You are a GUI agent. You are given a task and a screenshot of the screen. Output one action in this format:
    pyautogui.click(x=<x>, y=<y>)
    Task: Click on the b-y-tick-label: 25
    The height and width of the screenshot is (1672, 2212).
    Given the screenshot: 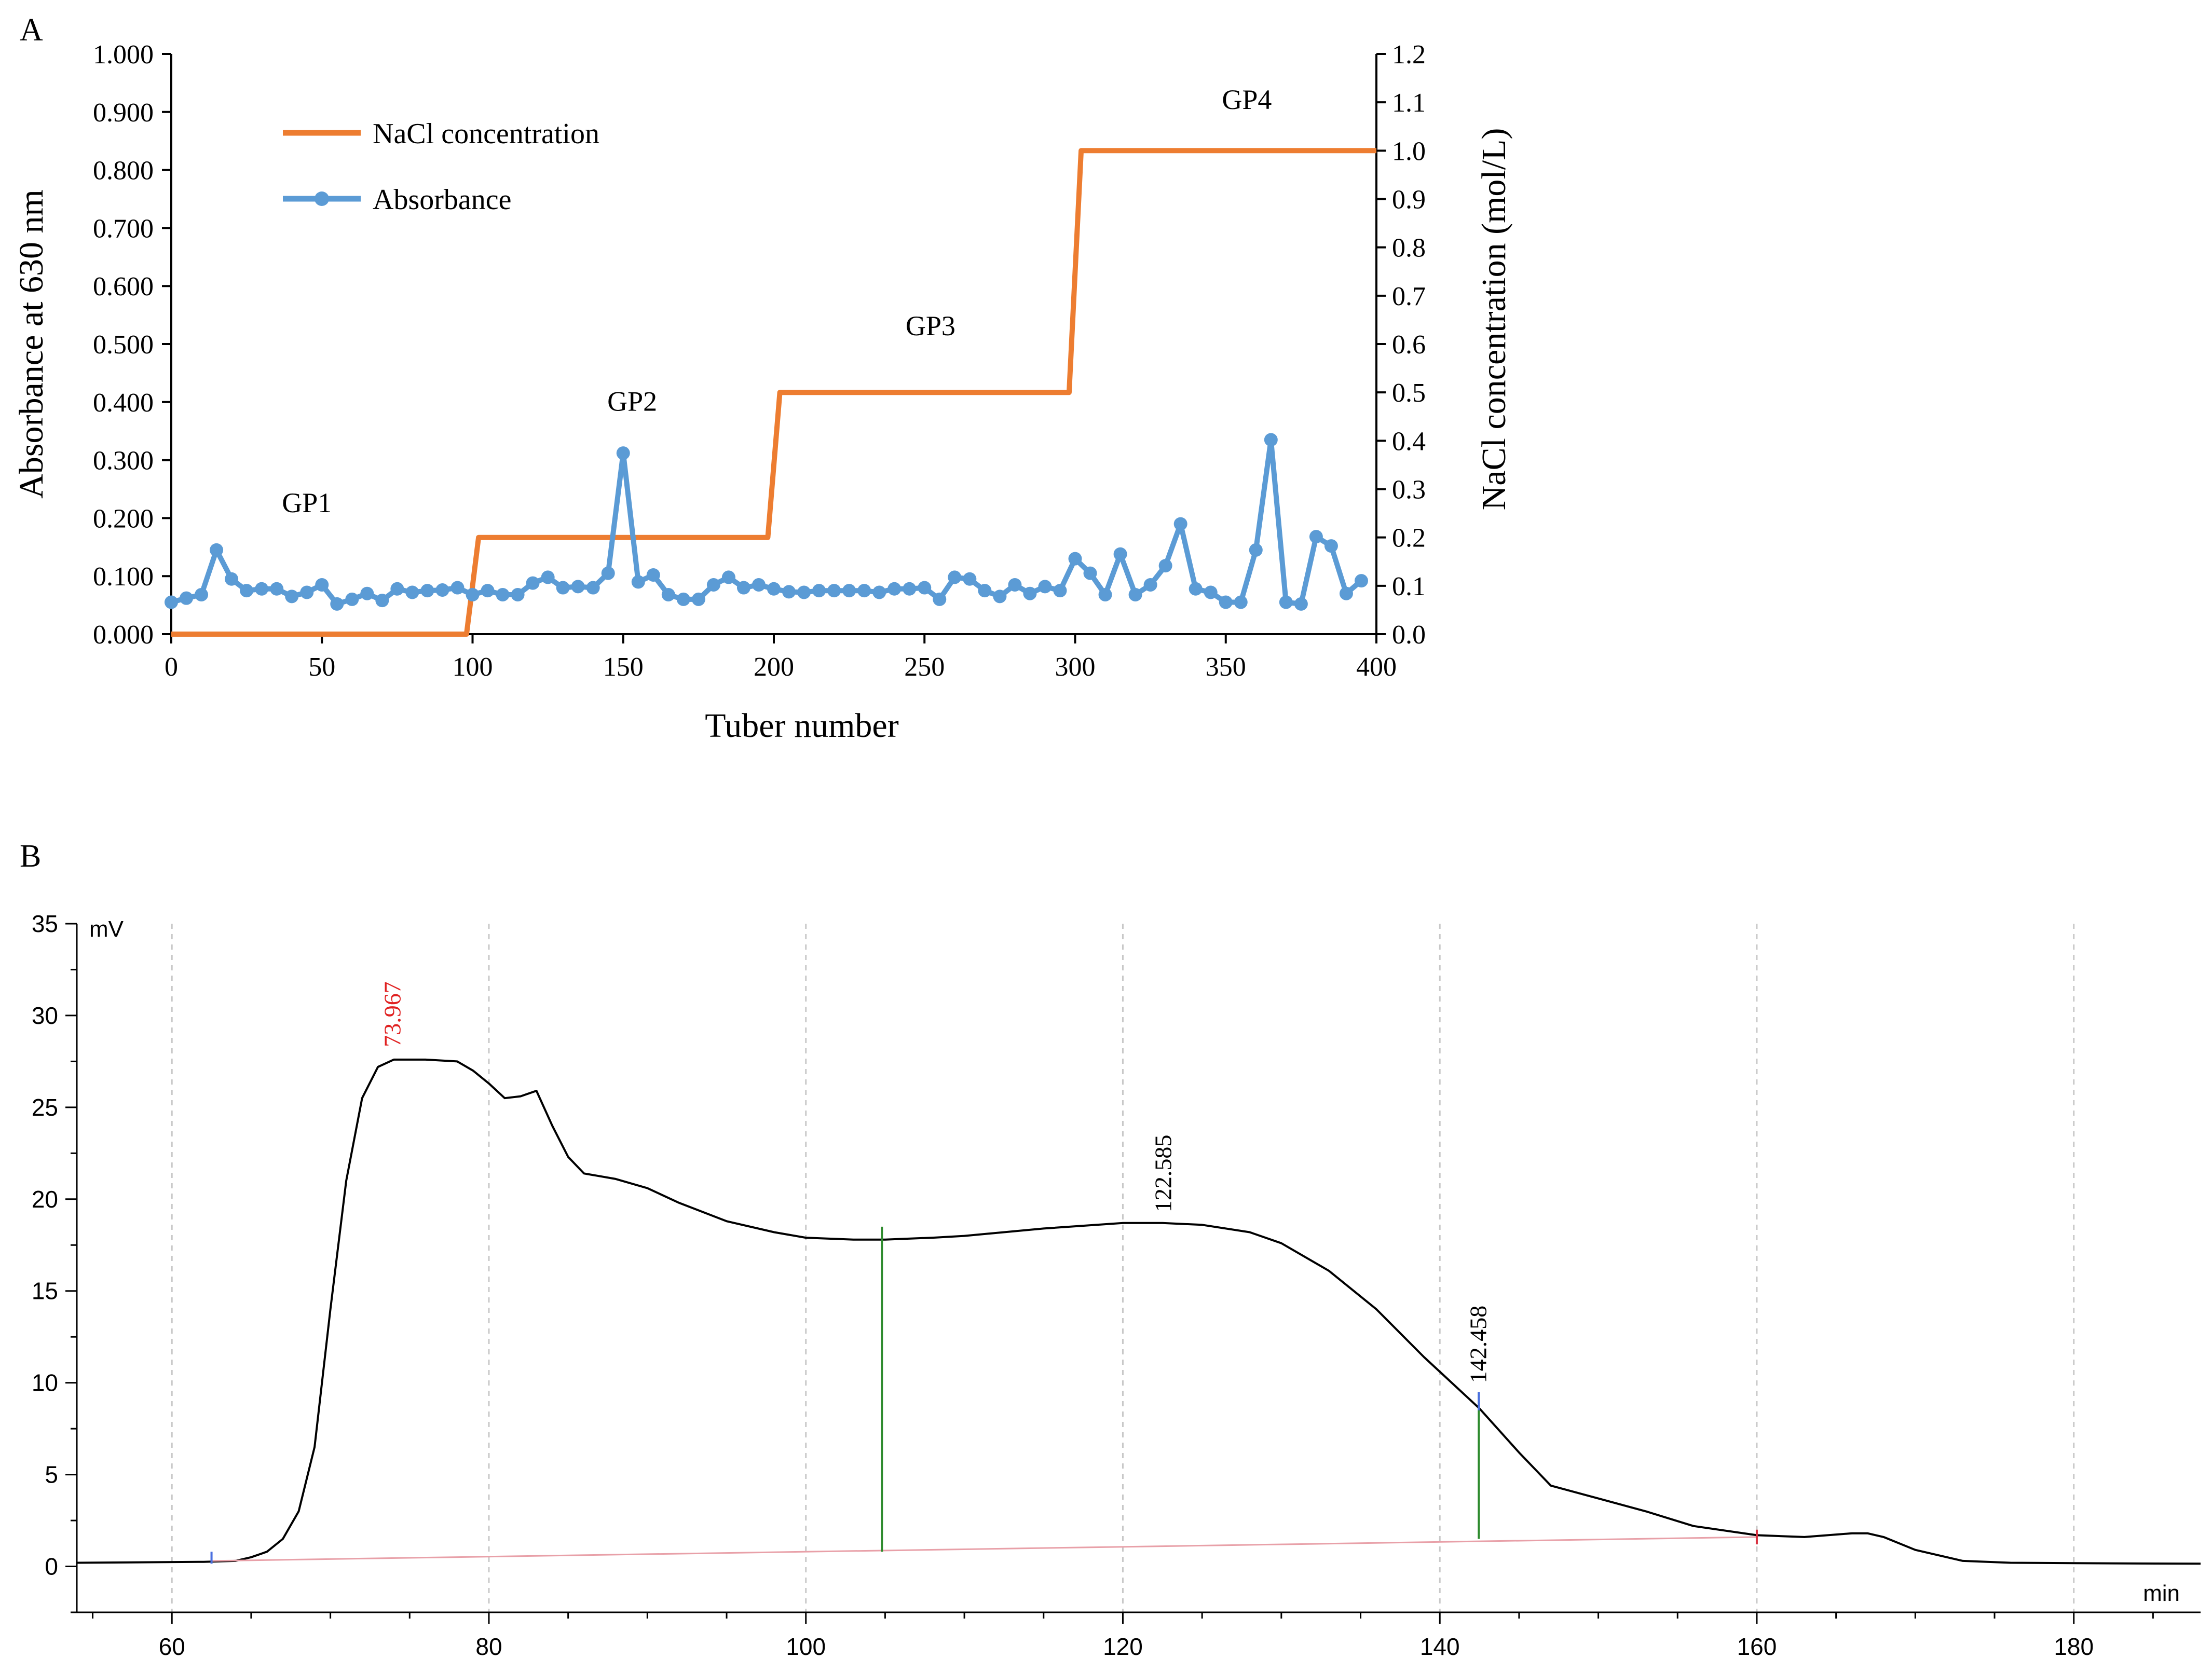 What is the action you would take?
    pyautogui.click(x=45, y=1107)
    